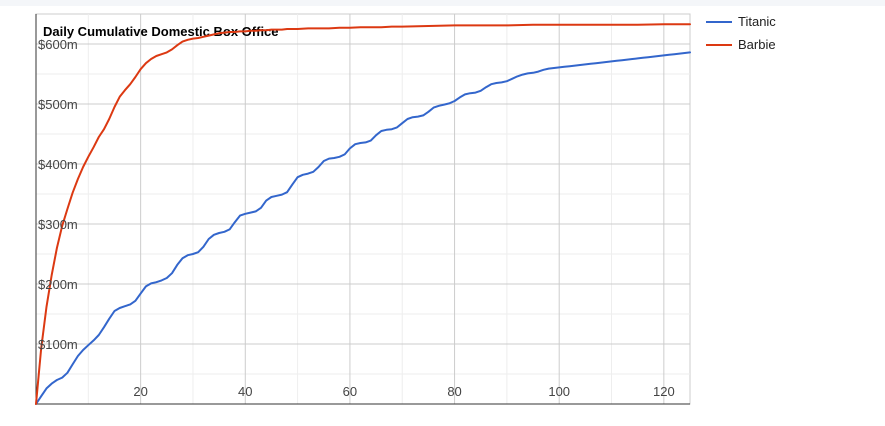 This screenshot has width=885, height=426. I want to click on y-tick-label: $300m, so click(58, 224).